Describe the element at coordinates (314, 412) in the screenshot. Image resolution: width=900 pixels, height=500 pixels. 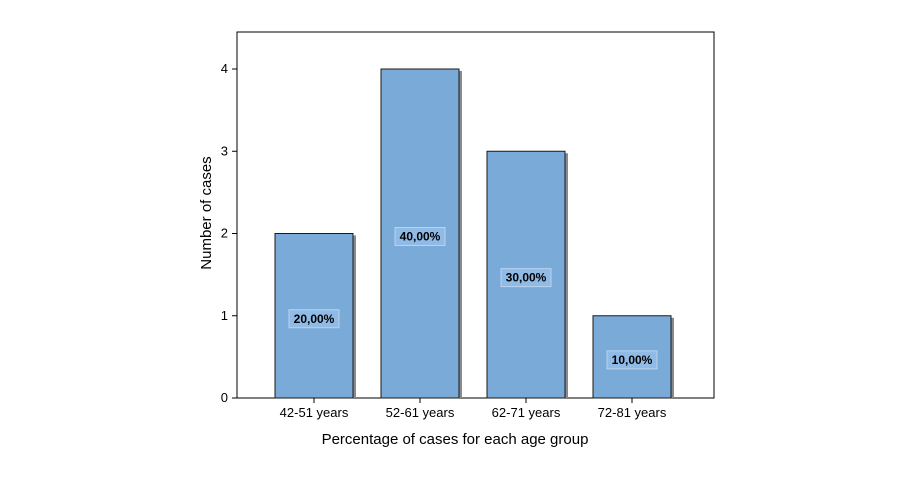
I see `x-tick-label: 42-51 years` at that location.